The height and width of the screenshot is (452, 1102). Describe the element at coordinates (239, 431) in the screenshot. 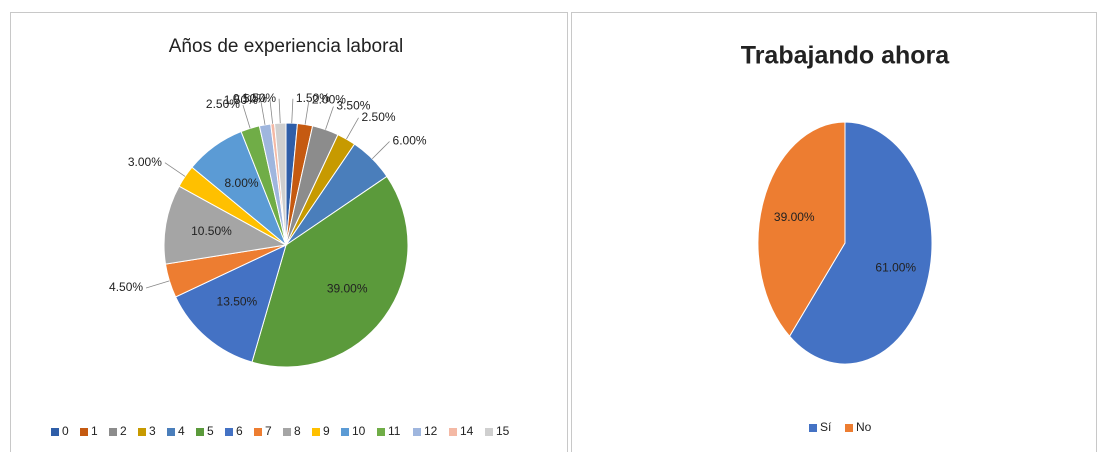

I see `legend-label: 6` at that location.